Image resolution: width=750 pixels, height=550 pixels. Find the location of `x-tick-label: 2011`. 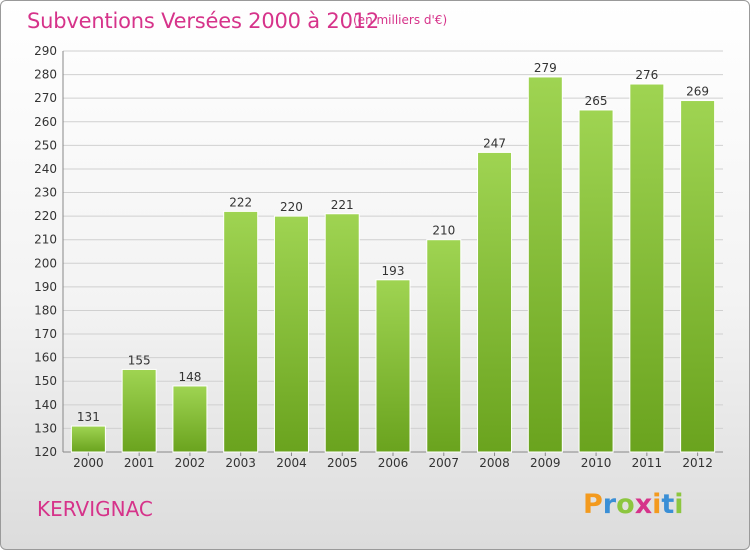

x-tick-label: 2011 is located at coordinates (647, 463).